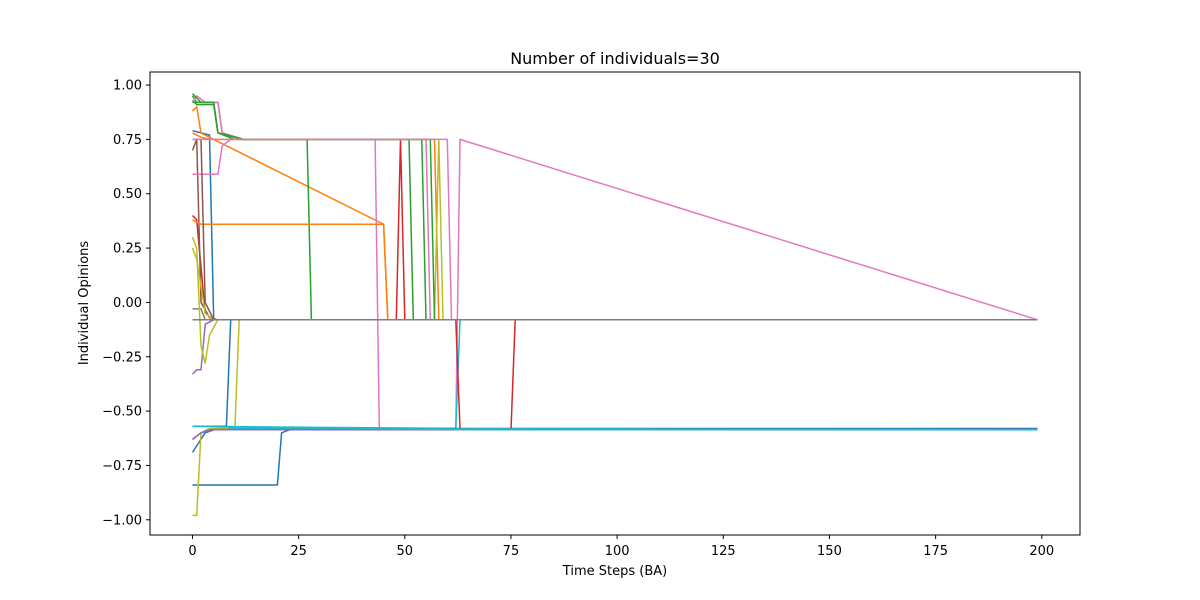 This screenshot has height=600, width=1200. What do you see at coordinates (127, 249) in the screenshot?
I see `y-tick-label: 0.25` at bounding box center [127, 249].